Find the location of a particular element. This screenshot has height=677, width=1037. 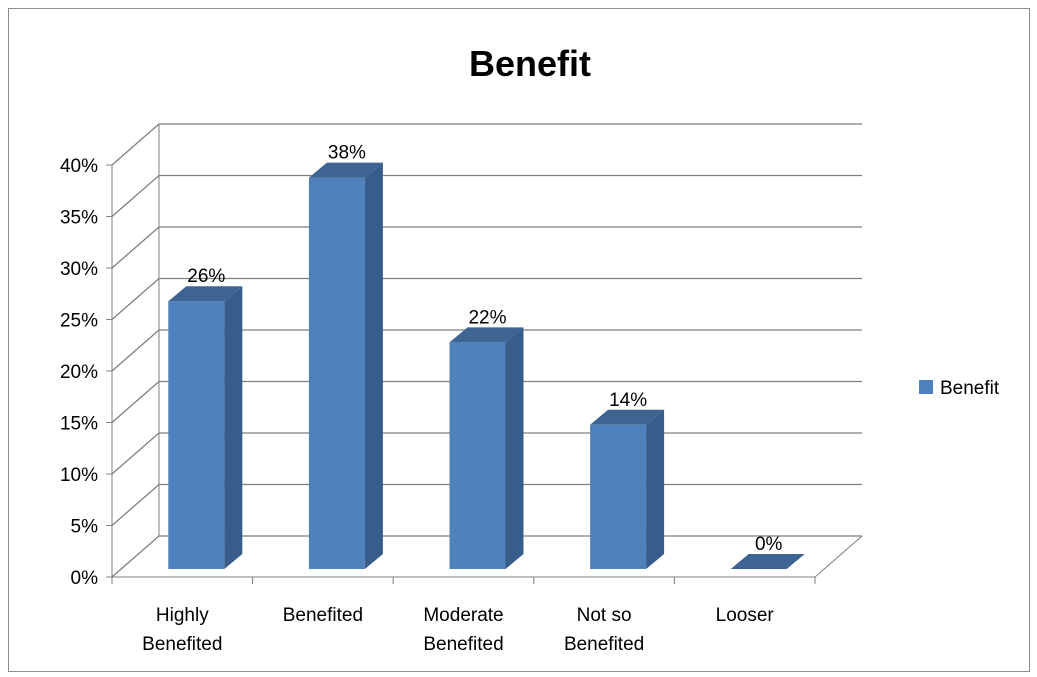

legend-swatch is located at coordinates (926, 387).